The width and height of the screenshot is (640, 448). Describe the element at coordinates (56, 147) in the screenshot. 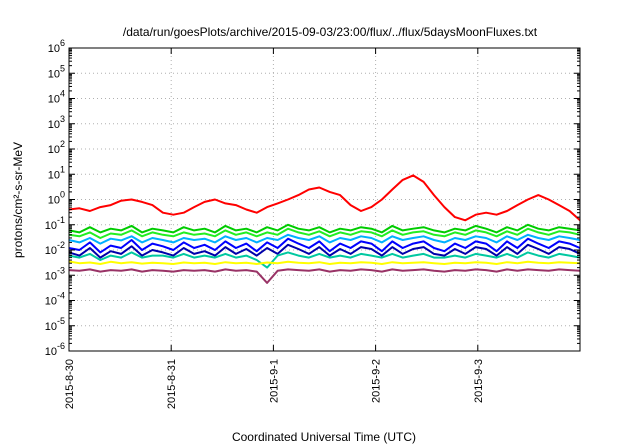

I see `y-tick-label: 10²` at that location.